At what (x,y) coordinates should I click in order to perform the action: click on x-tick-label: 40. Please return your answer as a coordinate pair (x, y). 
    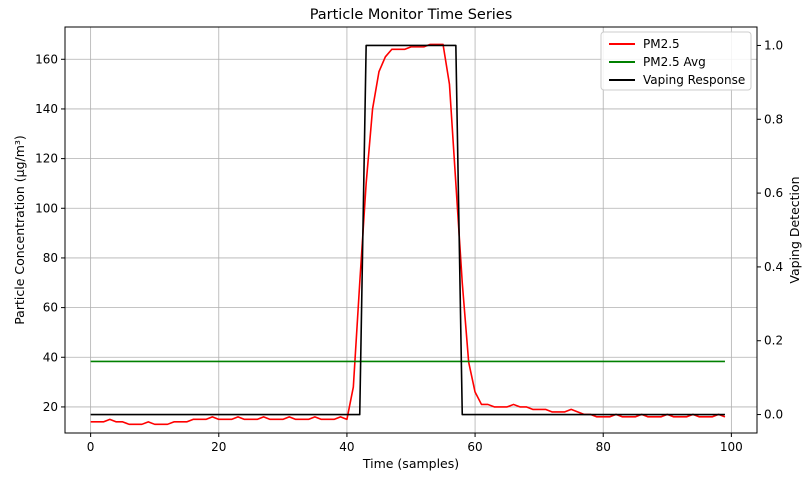
    Looking at the image, I should click on (346, 447).